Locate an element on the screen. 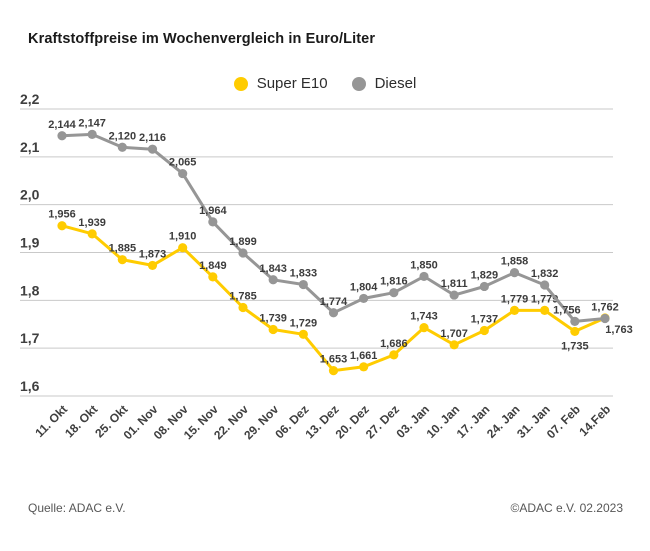 The image size is (650, 551). data-point-label: 2,065 is located at coordinates (183, 163).